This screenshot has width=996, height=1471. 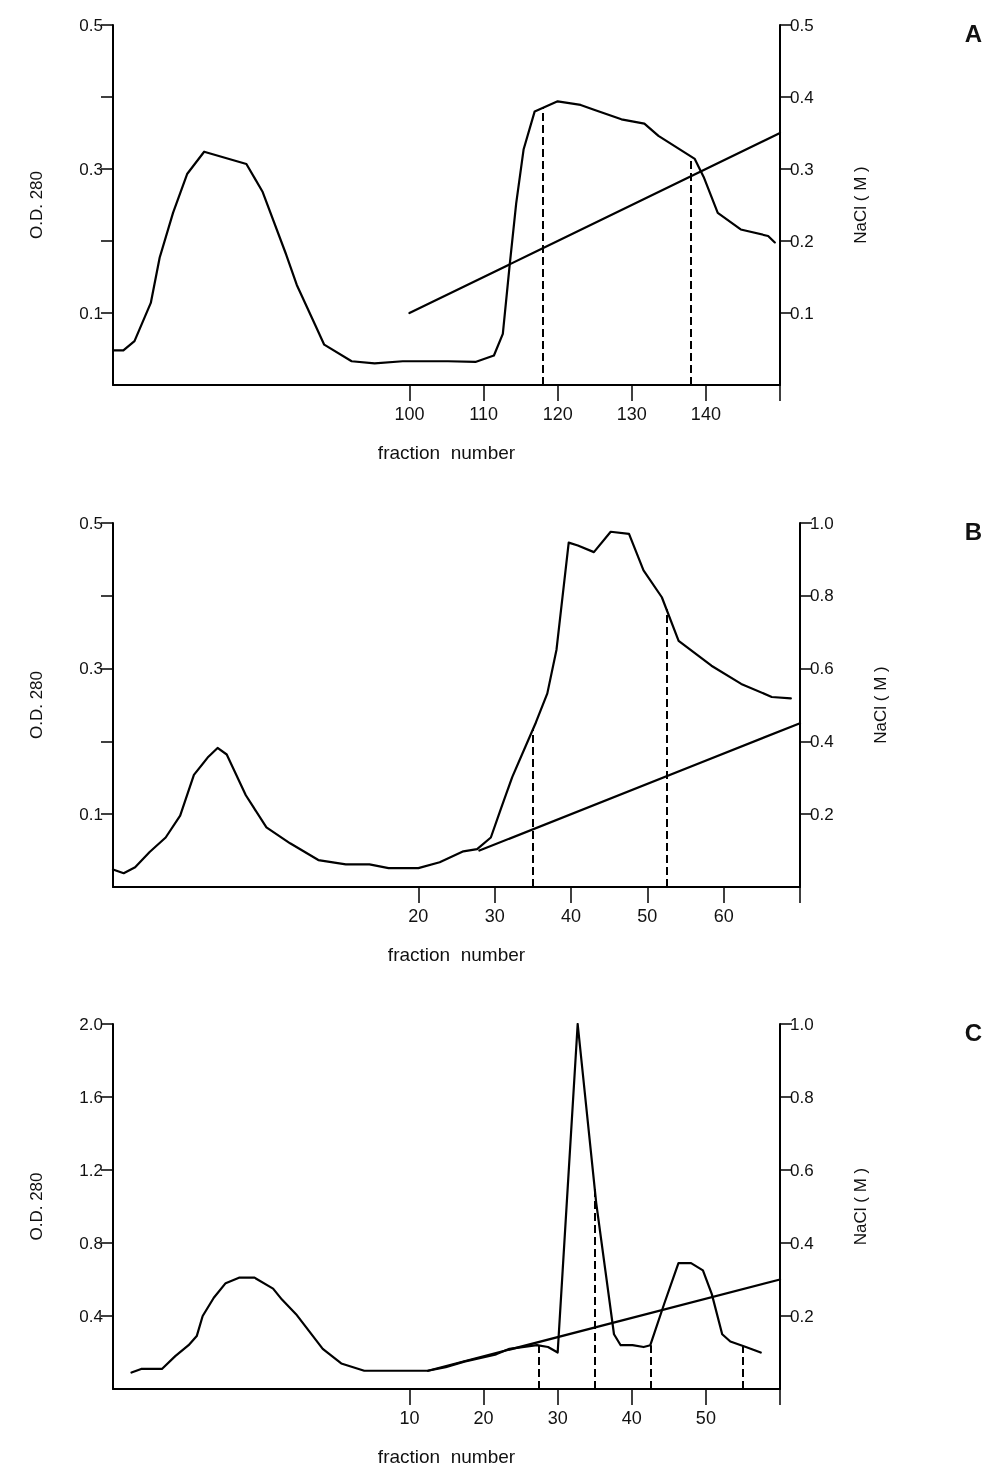 What do you see at coordinates (973, 531) in the screenshot?
I see `text: B` at bounding box center [973, 531].